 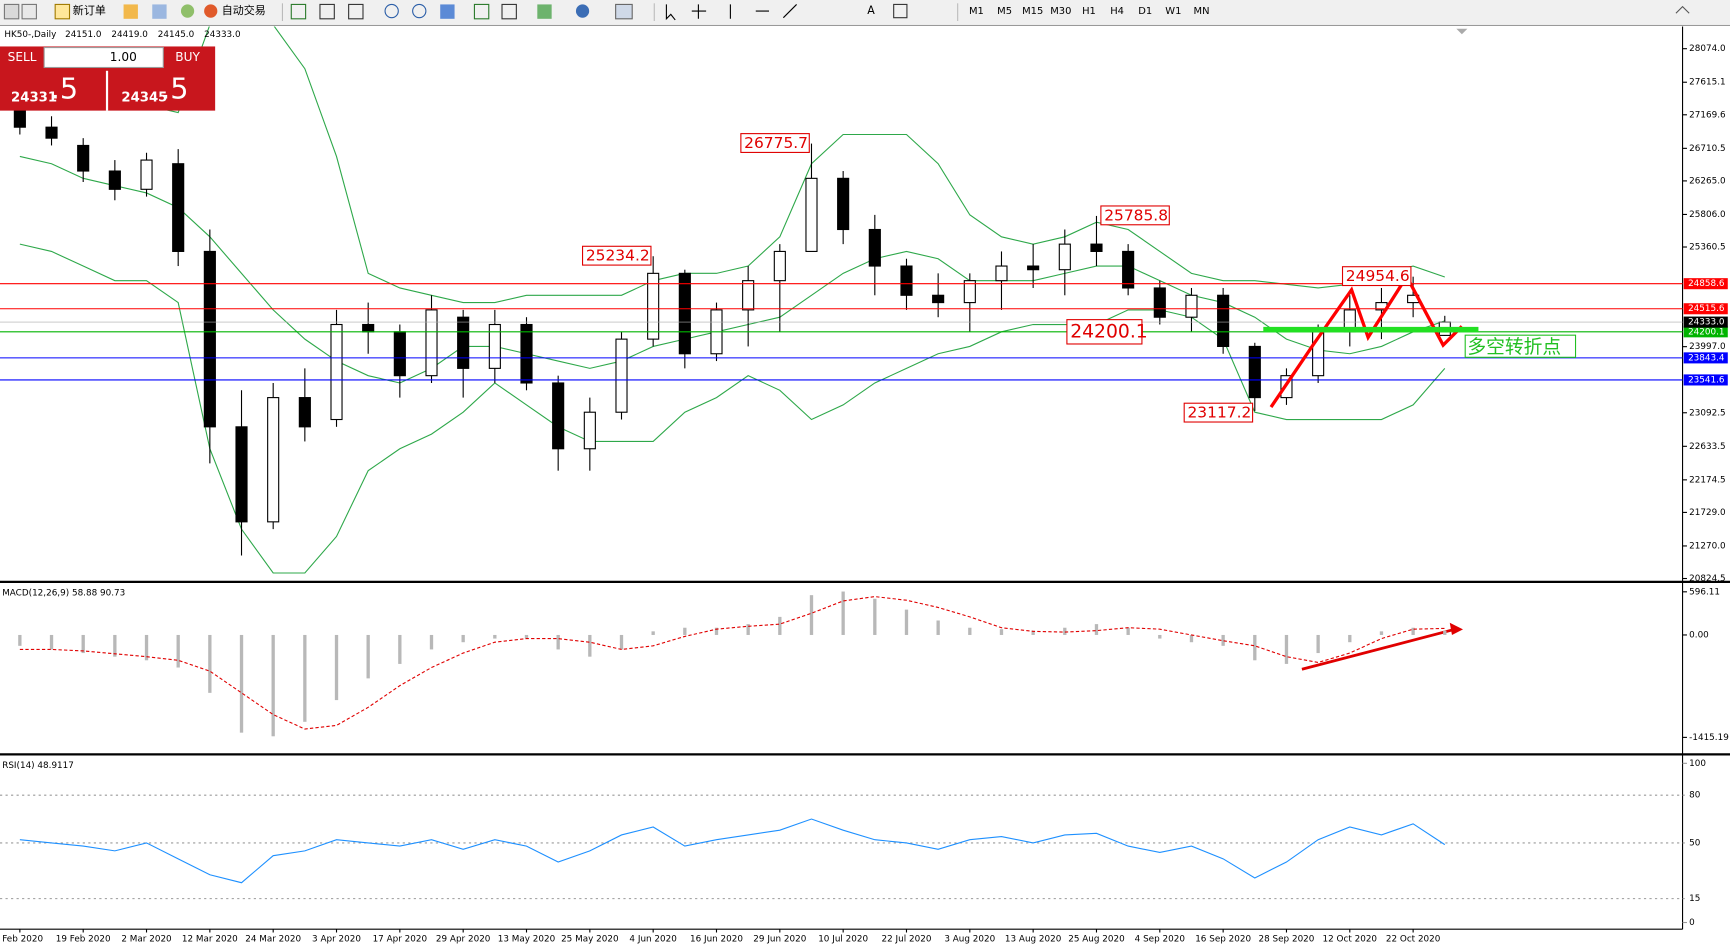 What do you see at coordinates (83, 35) in the screenshot?
I see `ohlc-value: 24151.0` at bounding box center [83, 35].